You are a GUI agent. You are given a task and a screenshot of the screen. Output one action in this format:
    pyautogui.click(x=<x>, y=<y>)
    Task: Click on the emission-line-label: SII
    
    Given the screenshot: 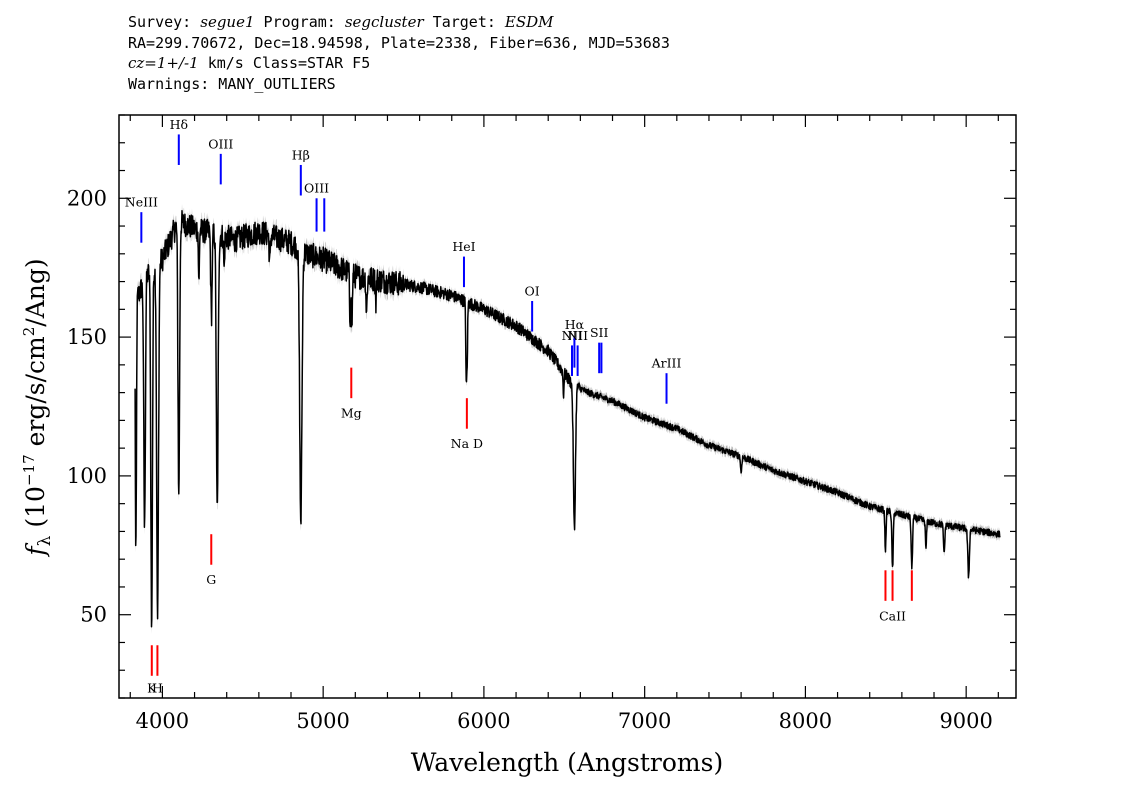 What is the action you would take?
    pyautogui.click(x=599, y=332)
    